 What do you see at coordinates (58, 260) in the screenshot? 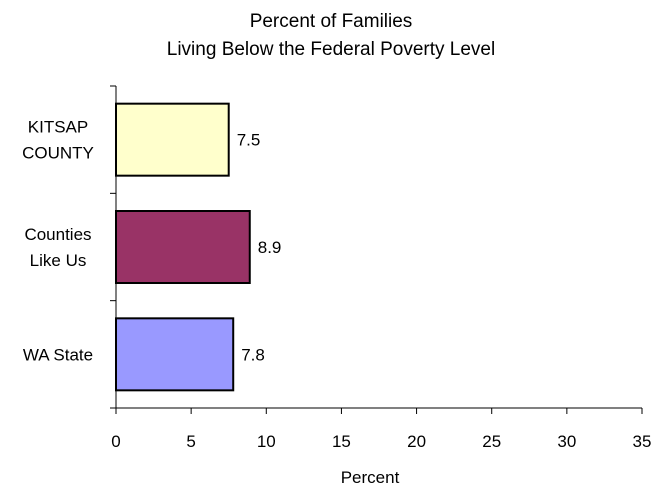
I see `category-label: Like Us` at bounding box center [58, 260].